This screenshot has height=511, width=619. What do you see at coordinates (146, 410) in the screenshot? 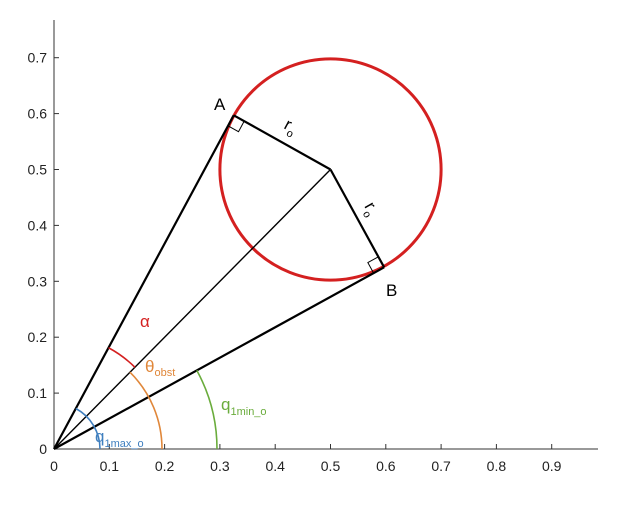
I see `theta-obst-arc` at bounding box center [146, 410].